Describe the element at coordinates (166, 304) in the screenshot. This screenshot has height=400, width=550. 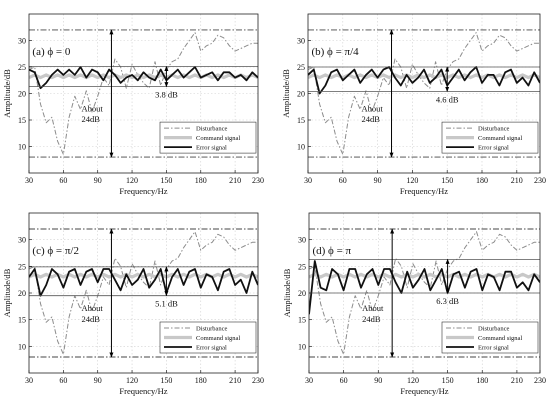
I see `band-label: 5.1 dB` at that location.